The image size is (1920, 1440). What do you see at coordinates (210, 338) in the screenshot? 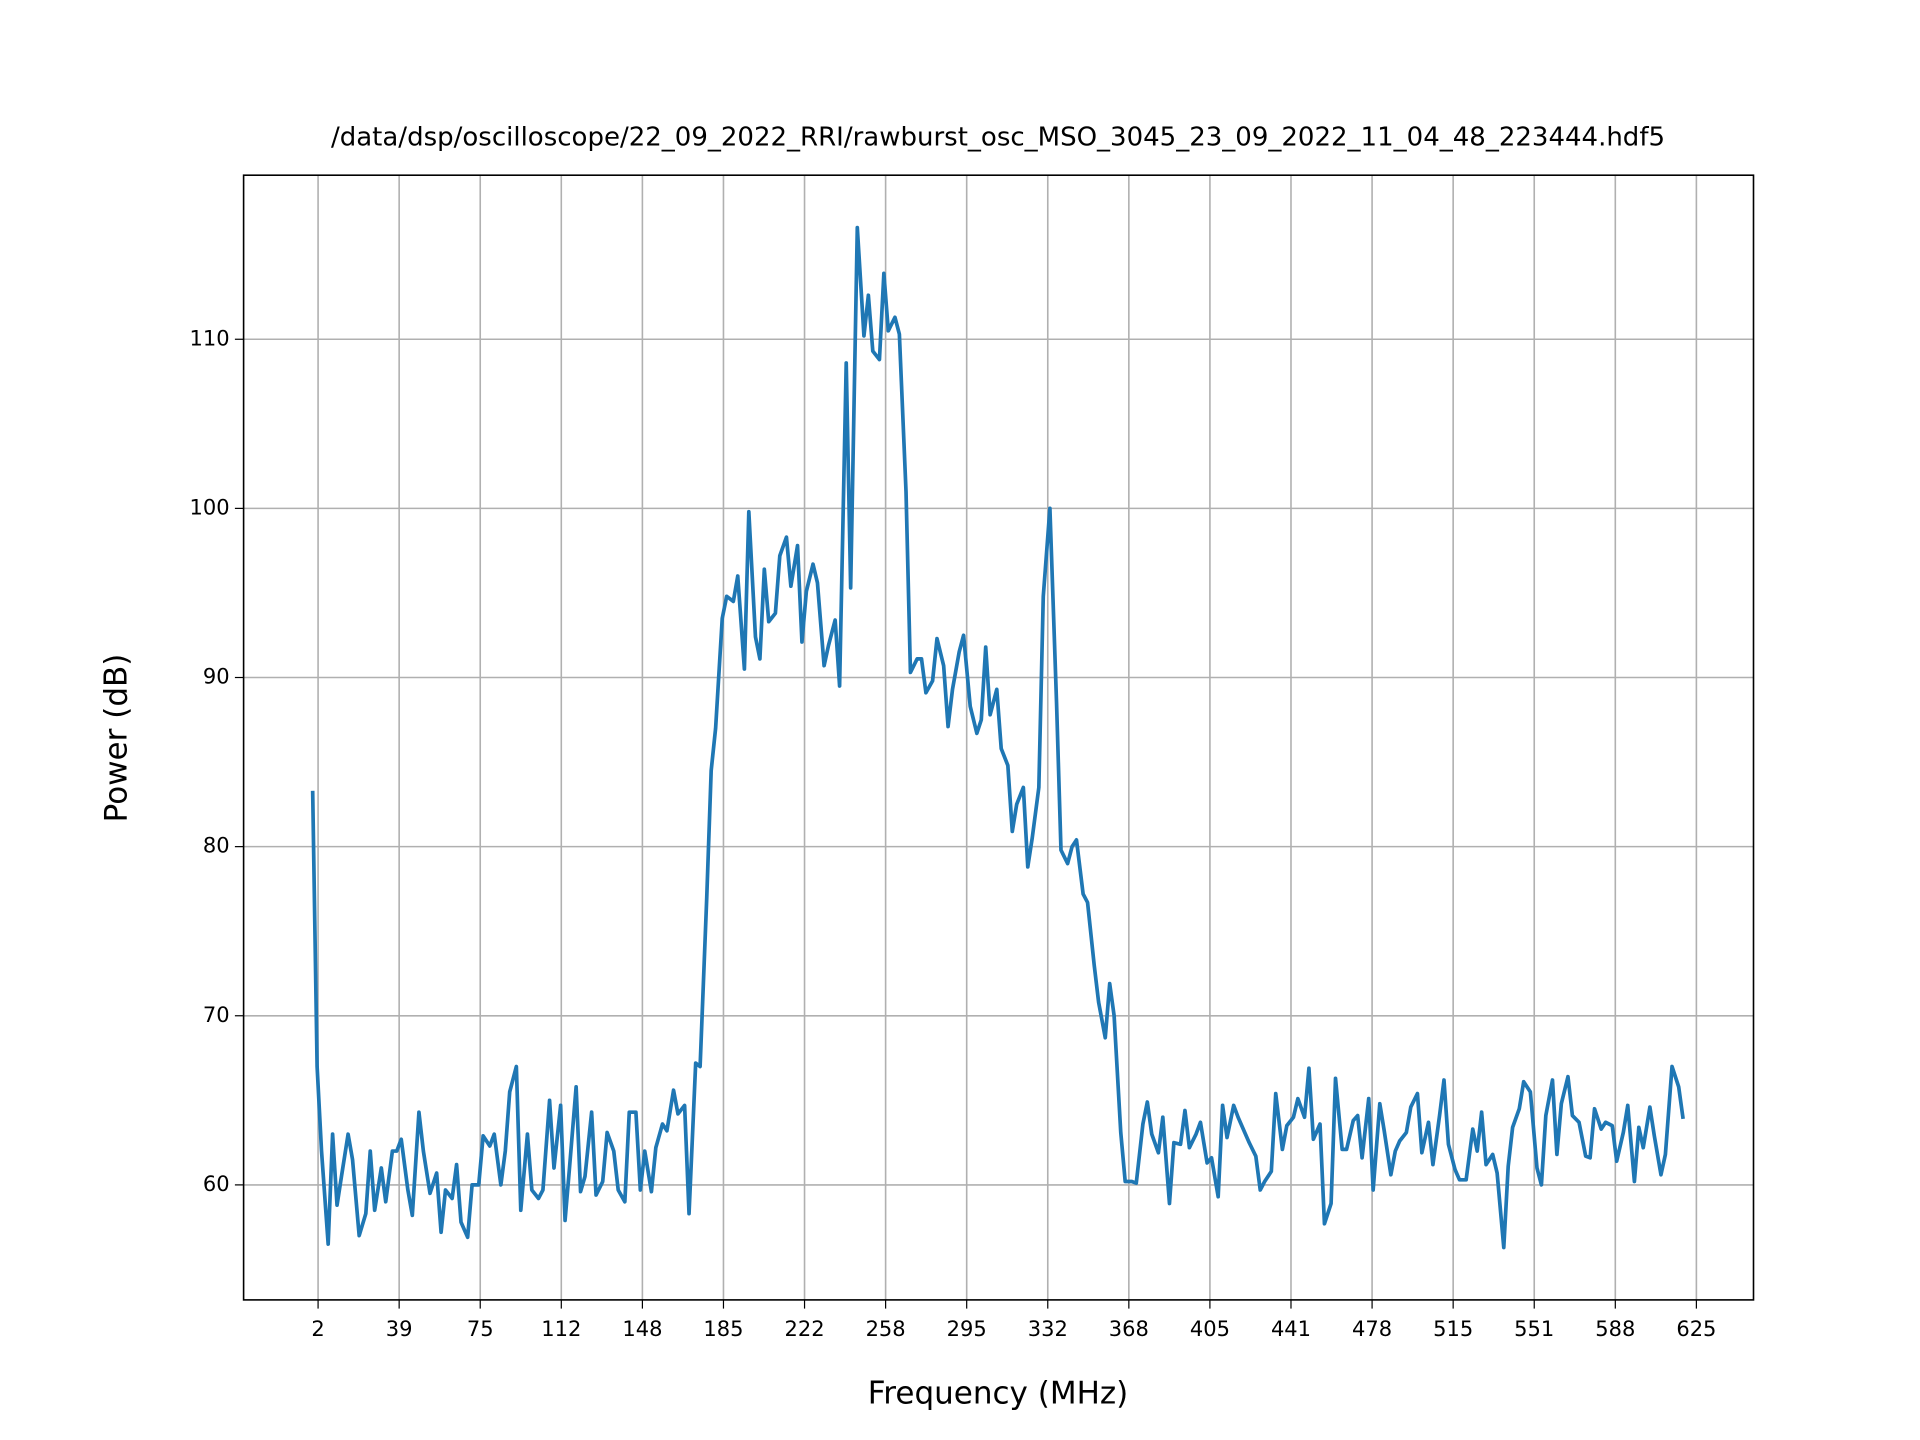
I see `y-tick-label: 110` at bounding box center [210, 338].